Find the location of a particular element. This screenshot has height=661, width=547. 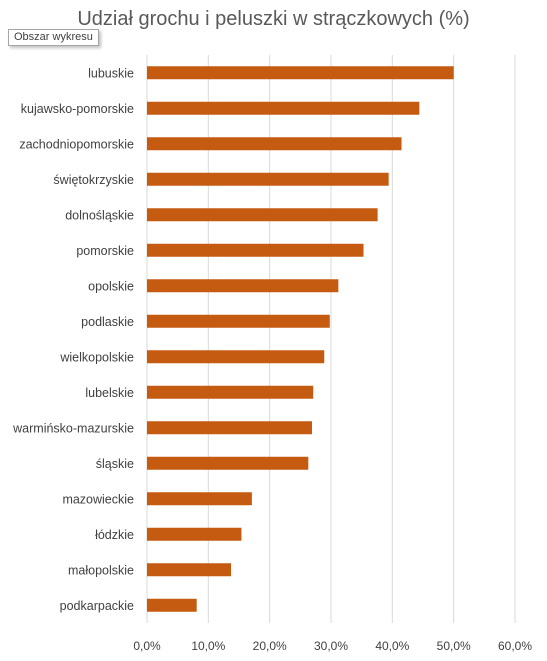

category-label: zachodniopomorskie is located at coordinates (76, 144).